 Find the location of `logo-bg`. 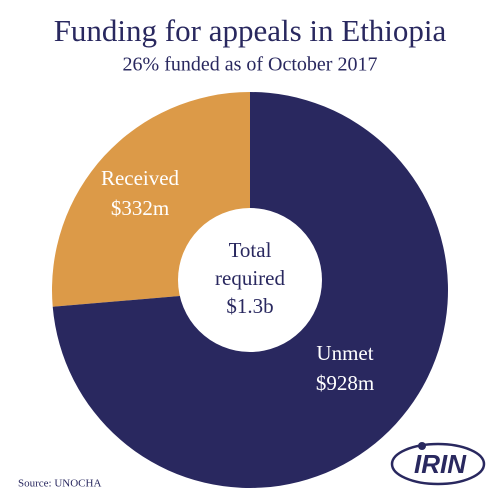

logo-bg is located at coordinates (440, 465).